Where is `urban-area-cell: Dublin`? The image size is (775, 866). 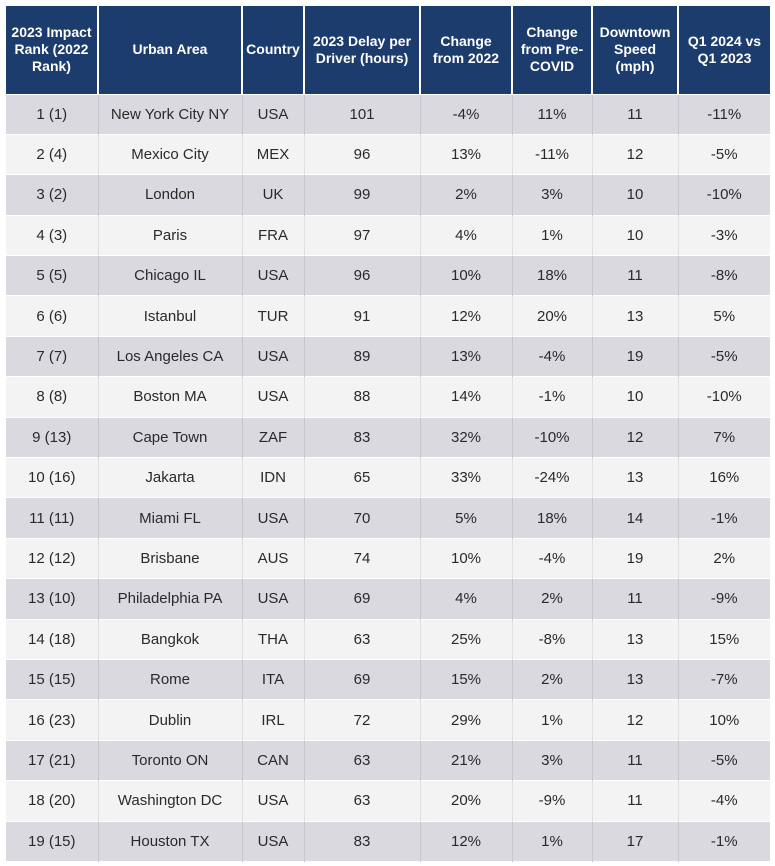 urban-area-cell: Dublin is located at coordinates (169, 720).